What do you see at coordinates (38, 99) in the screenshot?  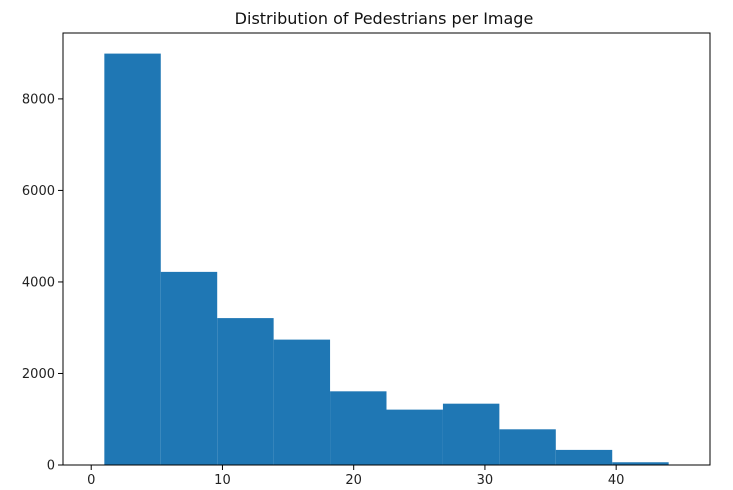 I see `y-tick-label: 8000` at bounding box center [38, 99].